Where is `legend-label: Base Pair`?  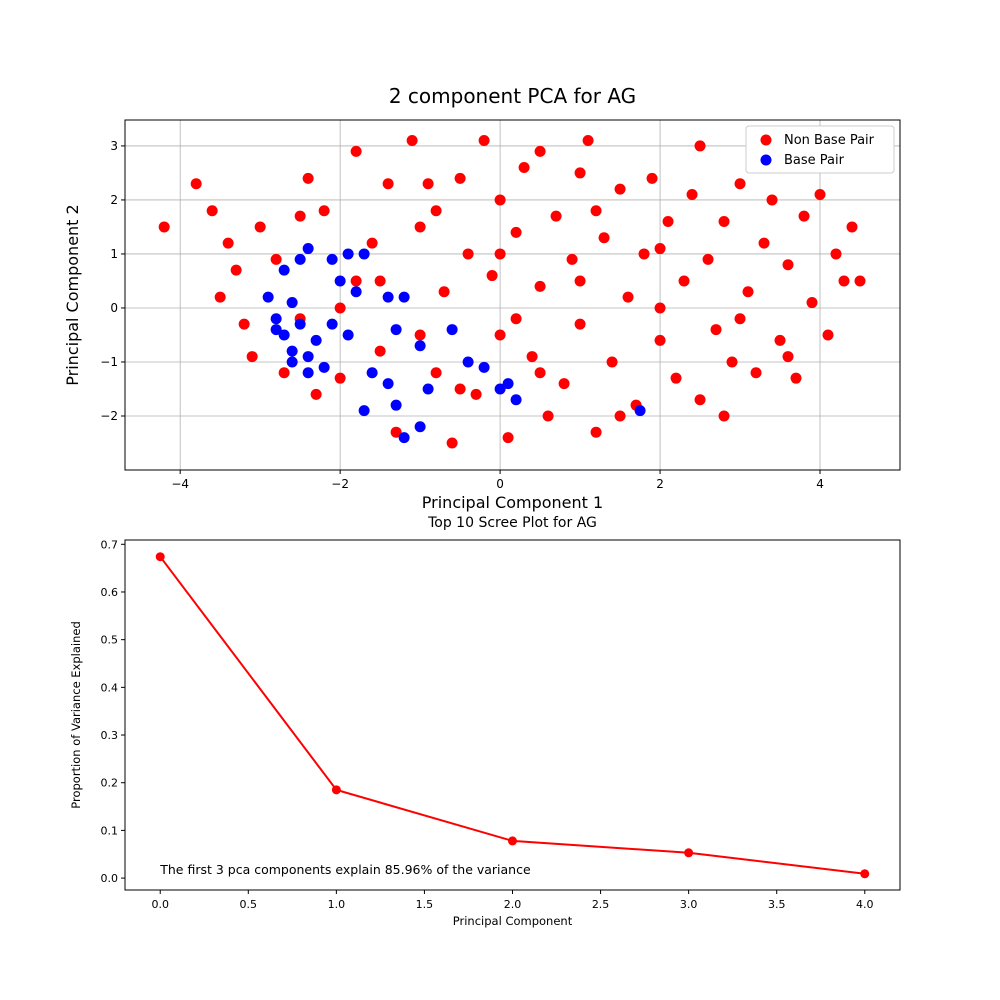 legend-label: Base Pair is located at coordinates (814, 160).